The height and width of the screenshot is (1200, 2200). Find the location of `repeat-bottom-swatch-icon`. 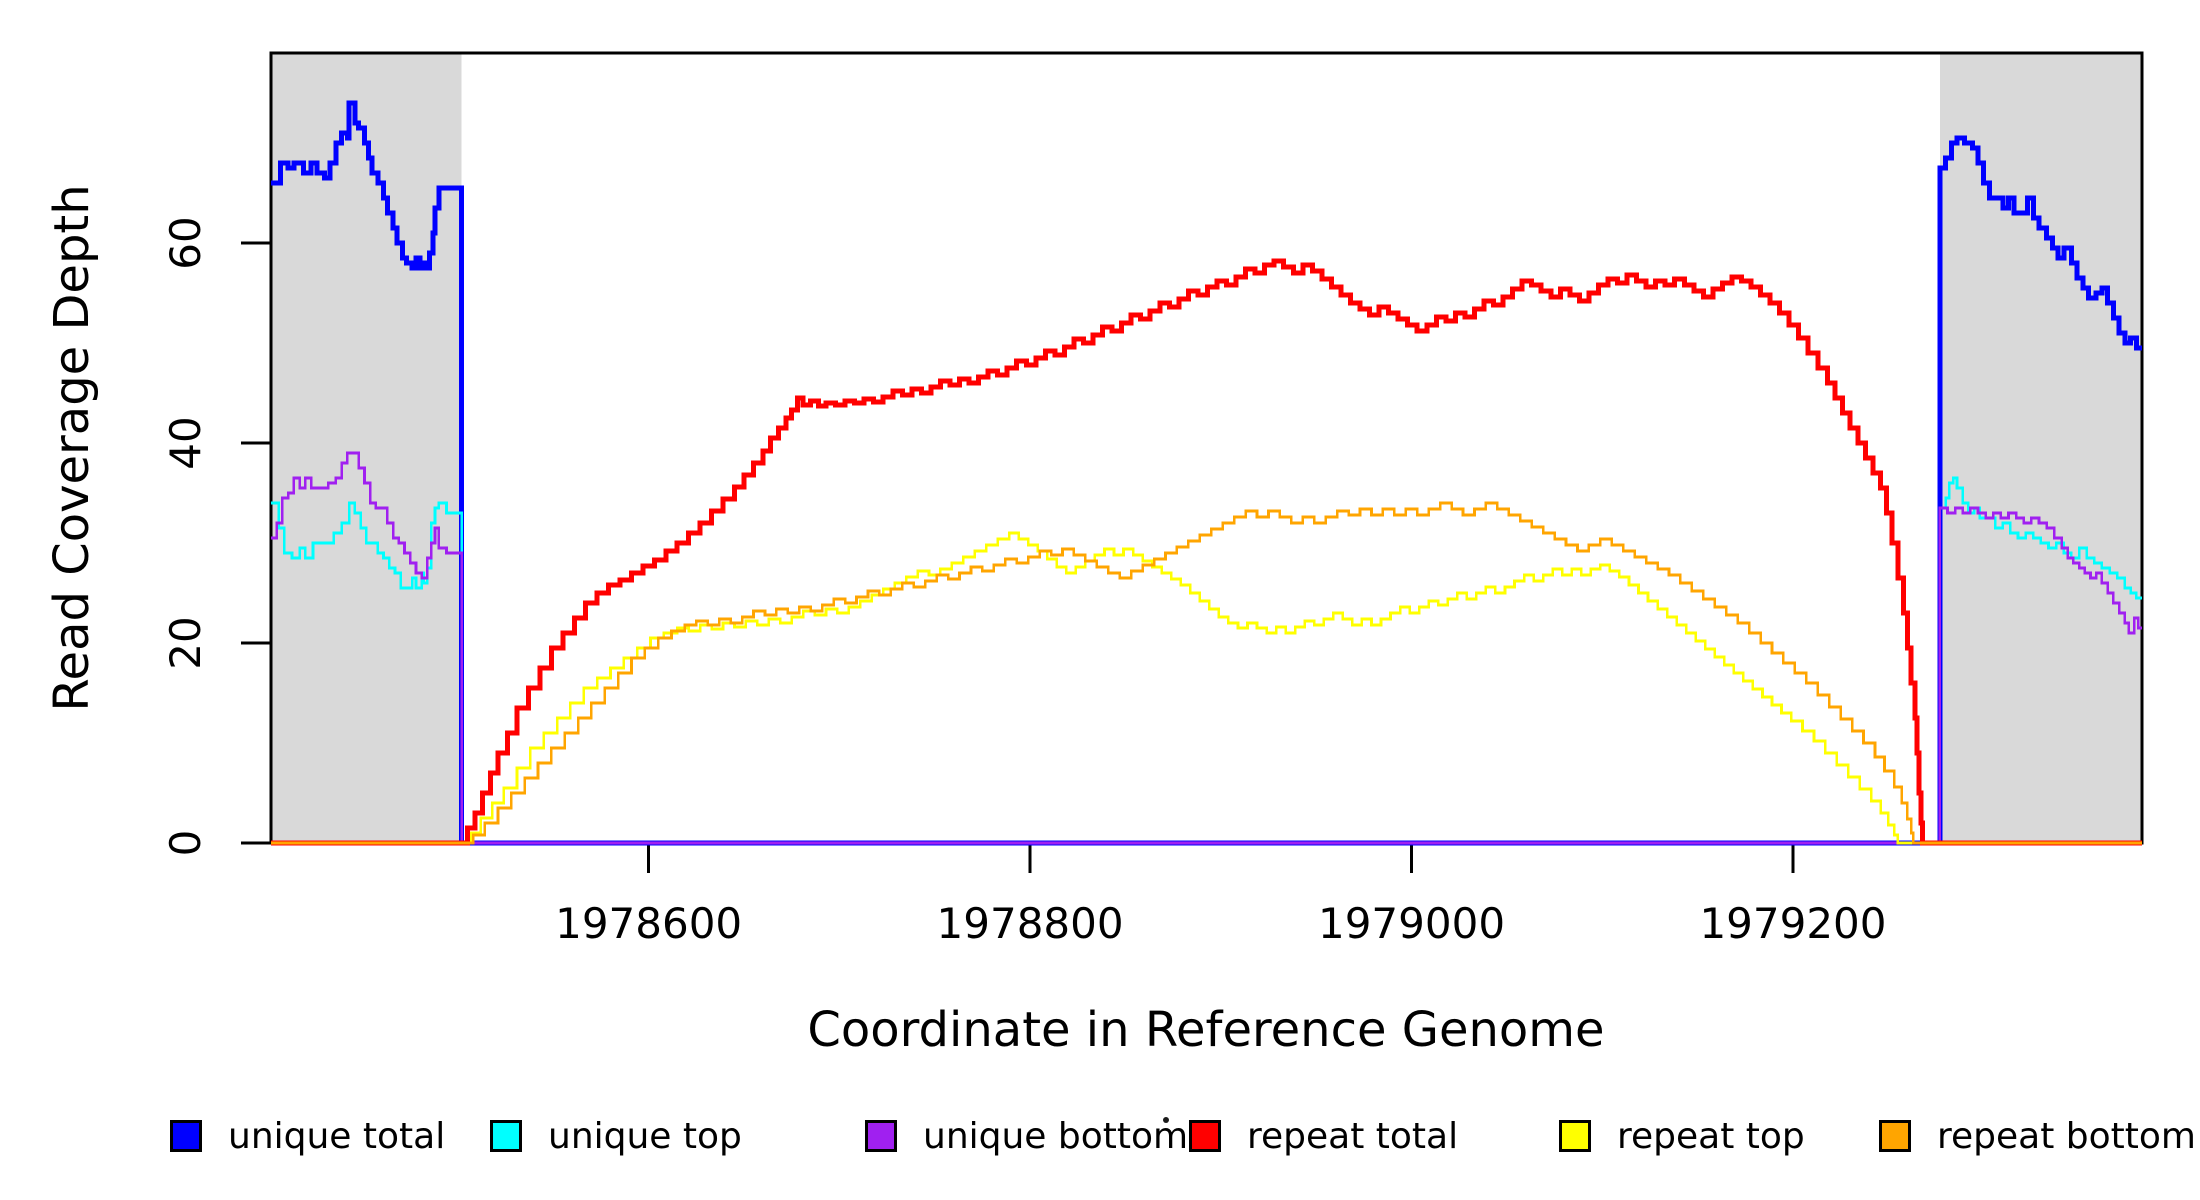

repeat-bottom-swatch-icon is located at coordinates (1895, 1136).